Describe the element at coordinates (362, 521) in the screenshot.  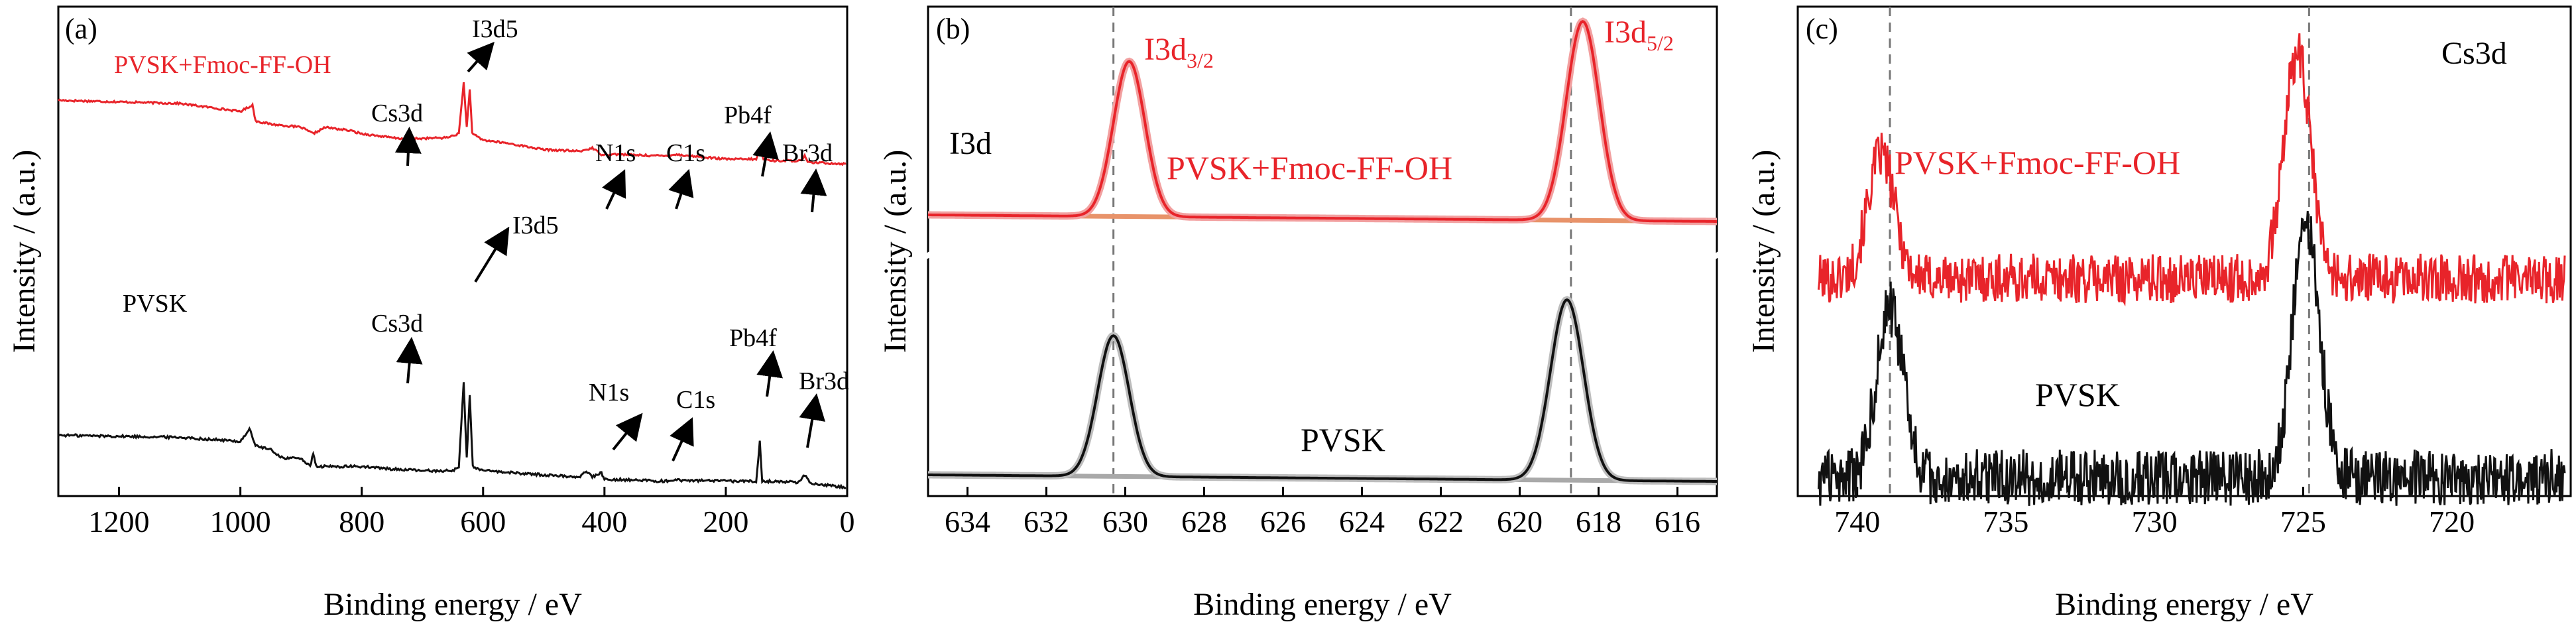
I see `panel-a-x-tick-label-2: 800` at that location.